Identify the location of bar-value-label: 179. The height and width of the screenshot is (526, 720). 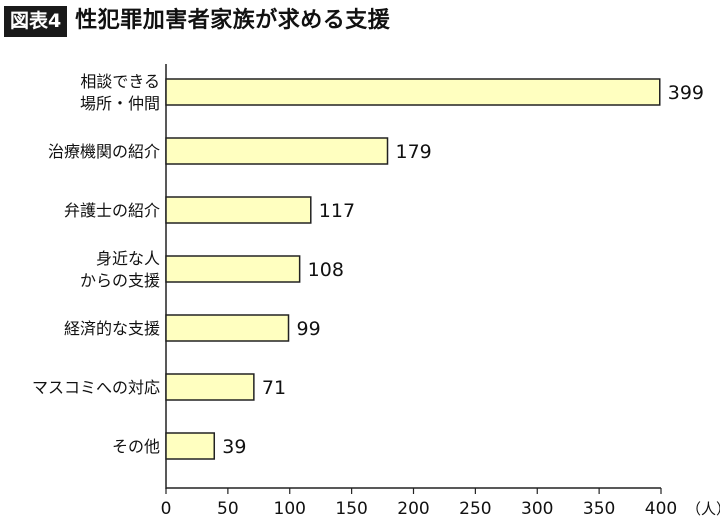
(414, 152).